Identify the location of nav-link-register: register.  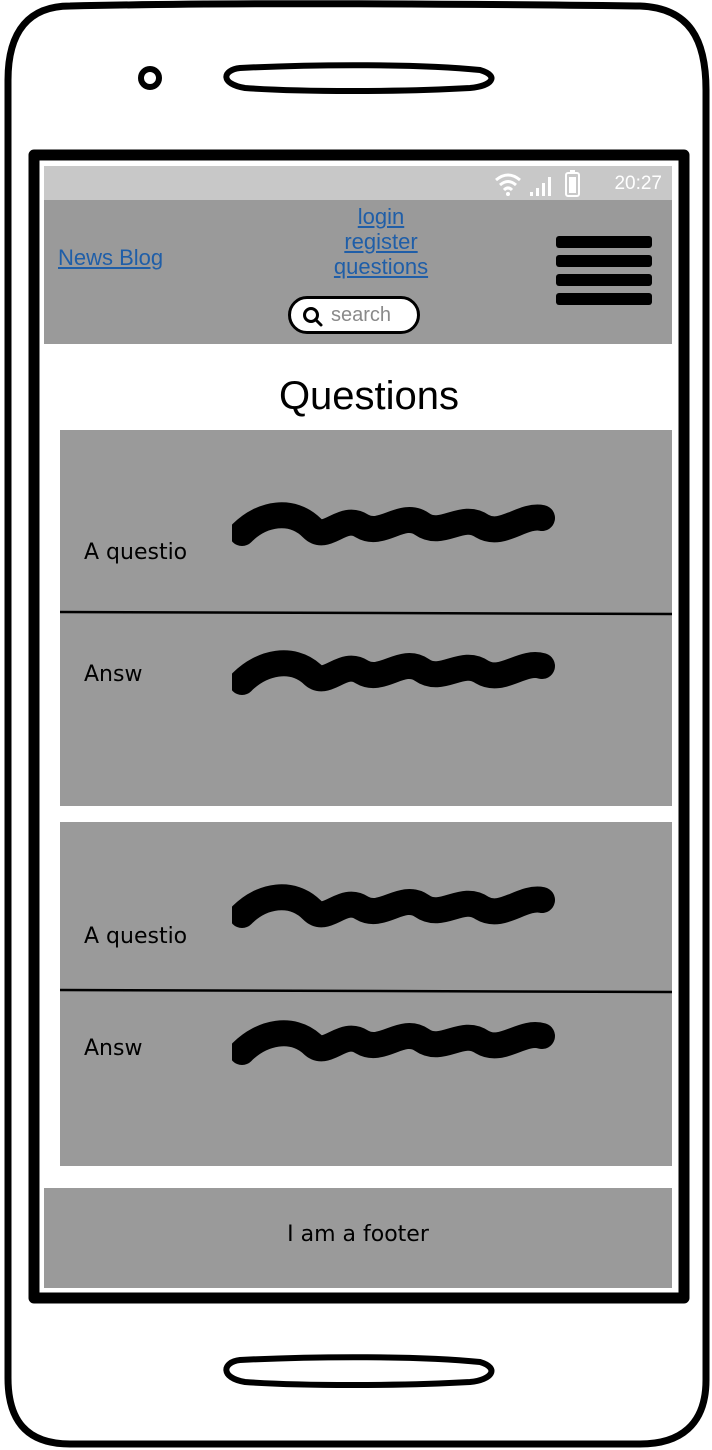
(381, 241).